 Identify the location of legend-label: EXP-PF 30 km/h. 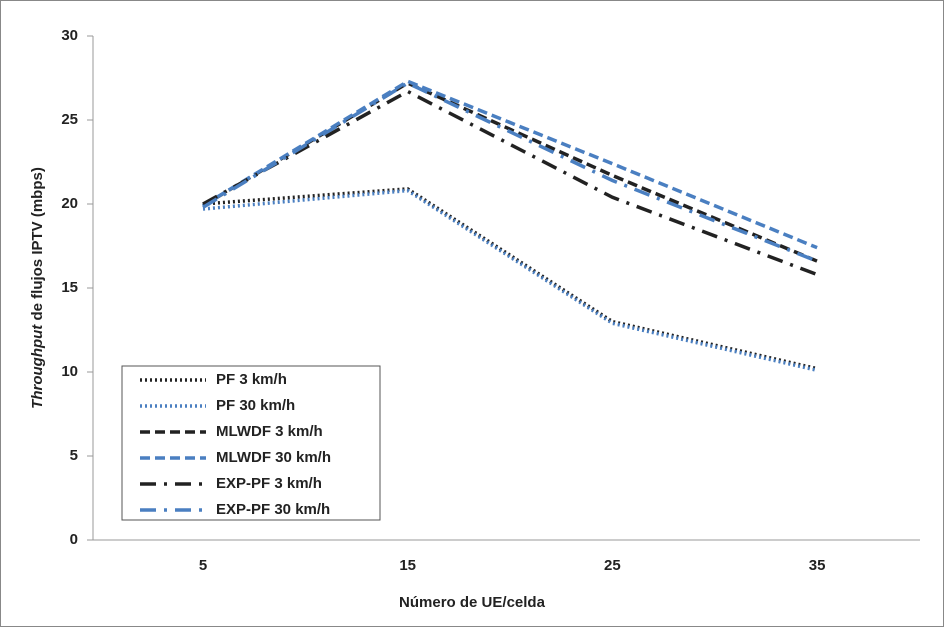
(273, 509).